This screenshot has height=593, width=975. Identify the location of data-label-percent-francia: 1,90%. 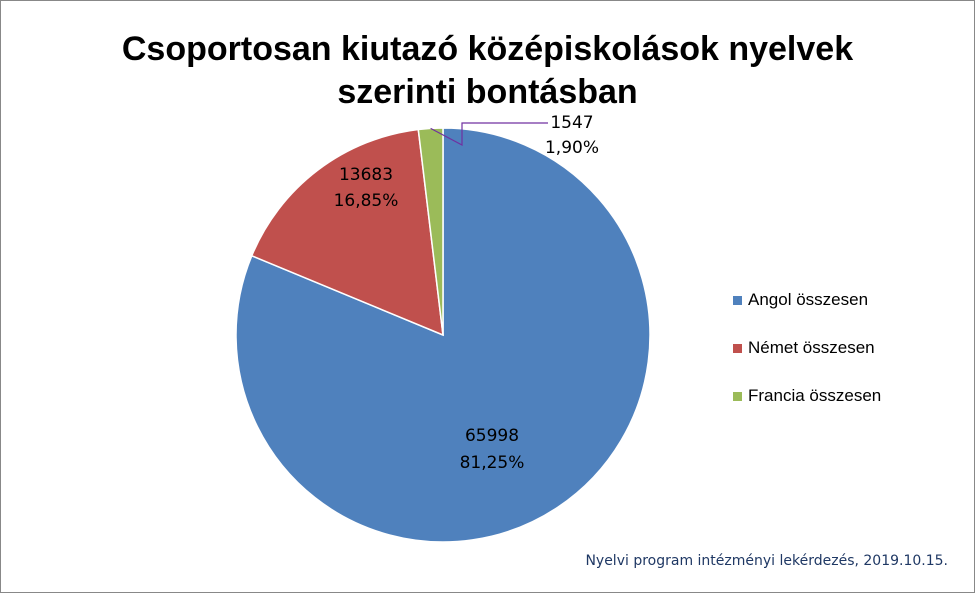
(572, 148).